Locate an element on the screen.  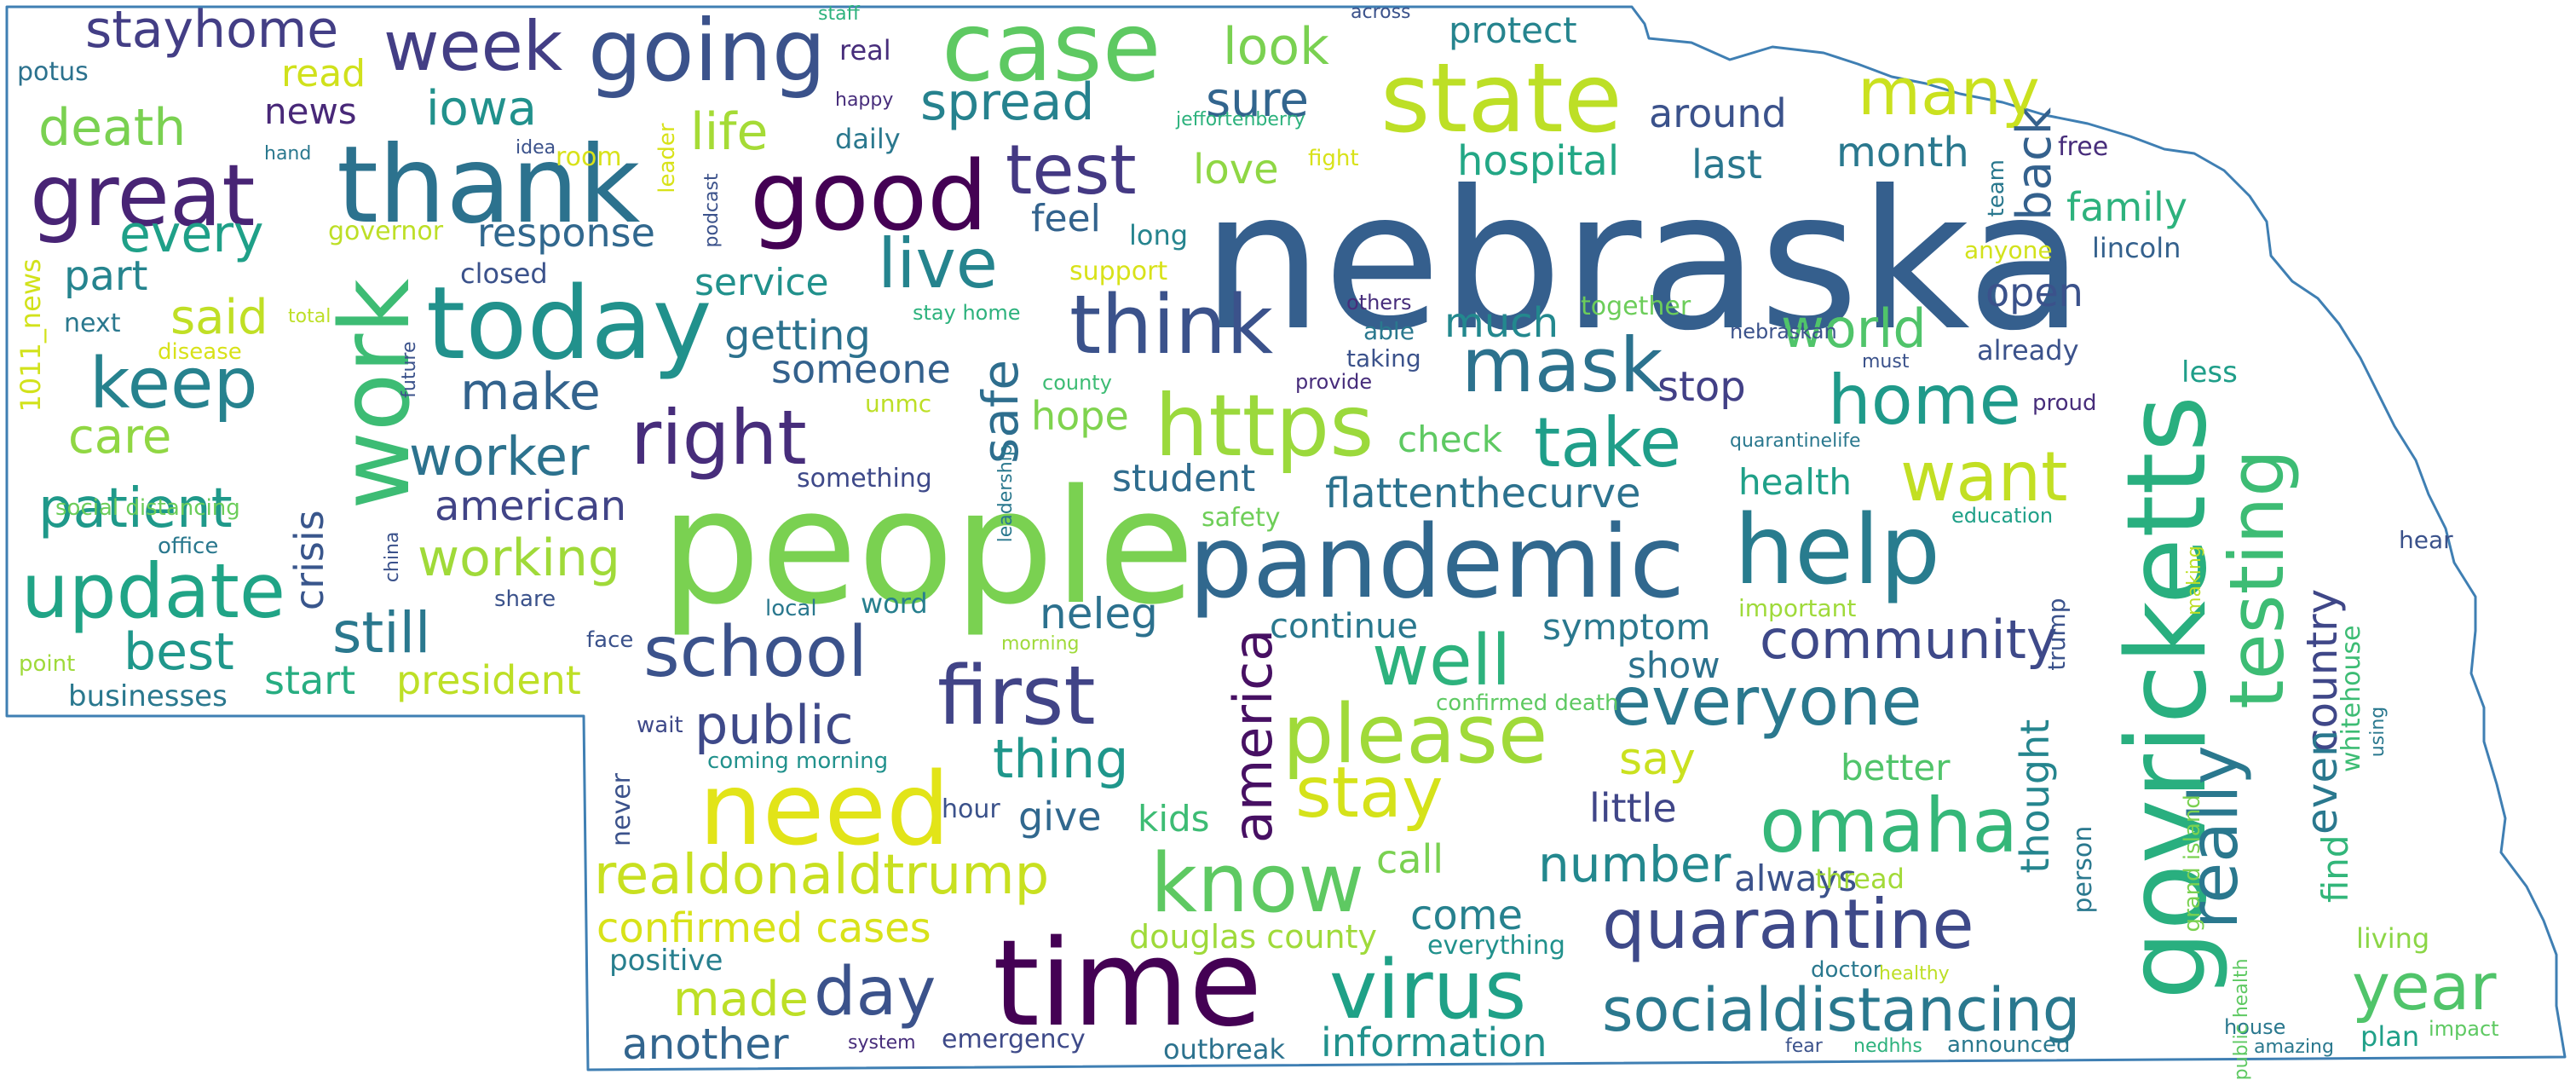
word-thing: thing is located at coordinates (1061, 759).